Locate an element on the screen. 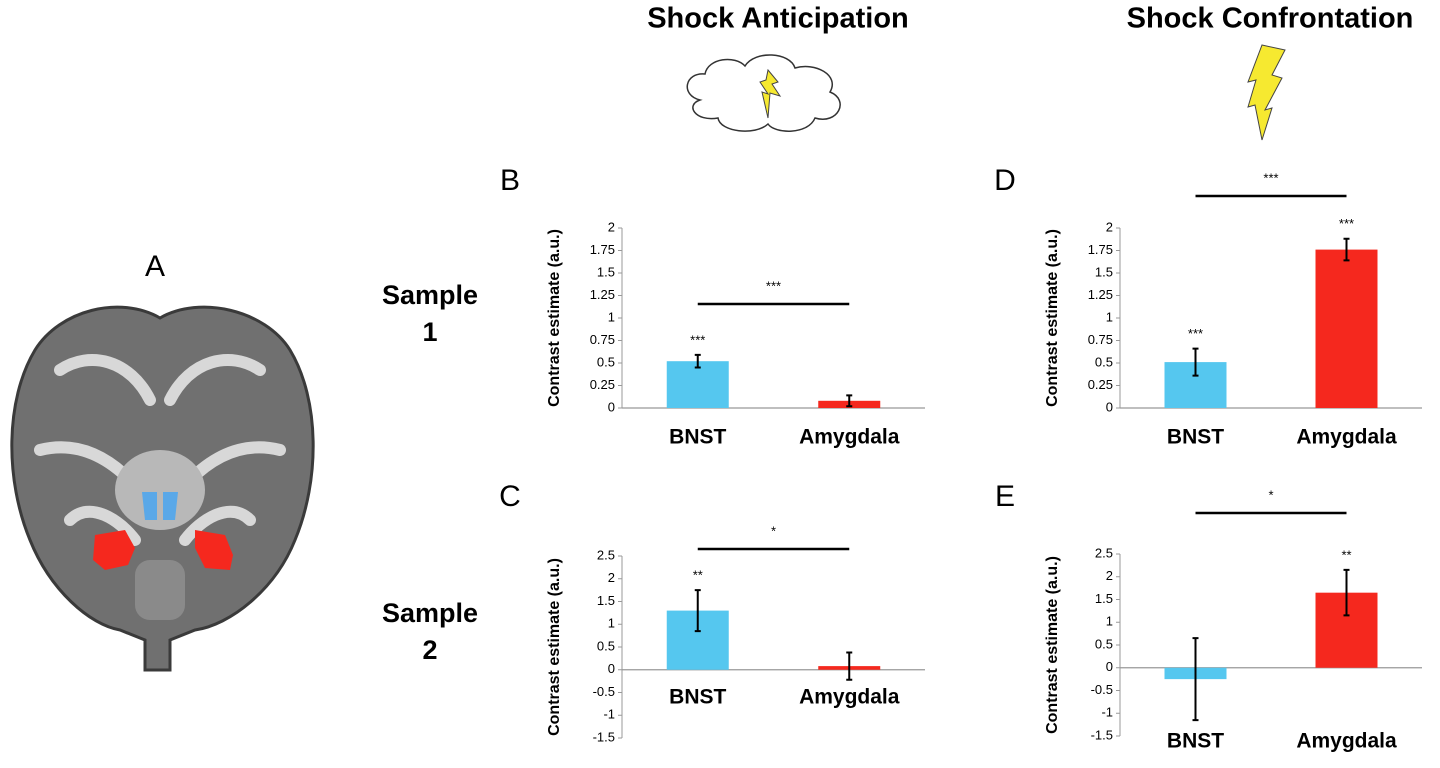 The height and width of the screenshot is (768, 1440). panel-letter: C is located at coordinates (510, 496).